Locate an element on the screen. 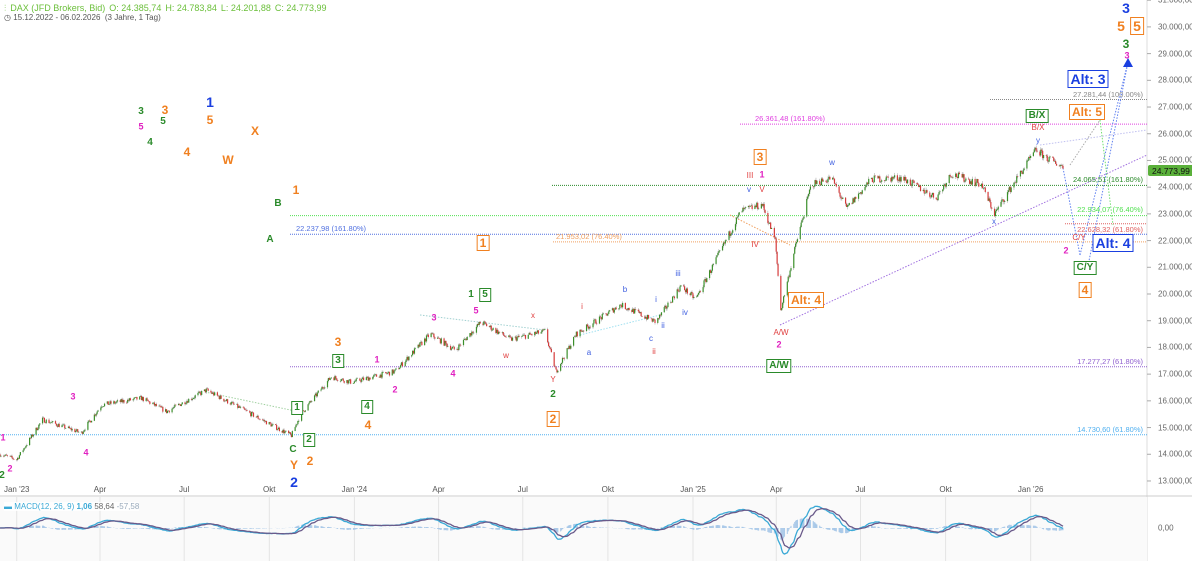  x-tick-label: Jan '26 is located at coordinates (1030, 489).